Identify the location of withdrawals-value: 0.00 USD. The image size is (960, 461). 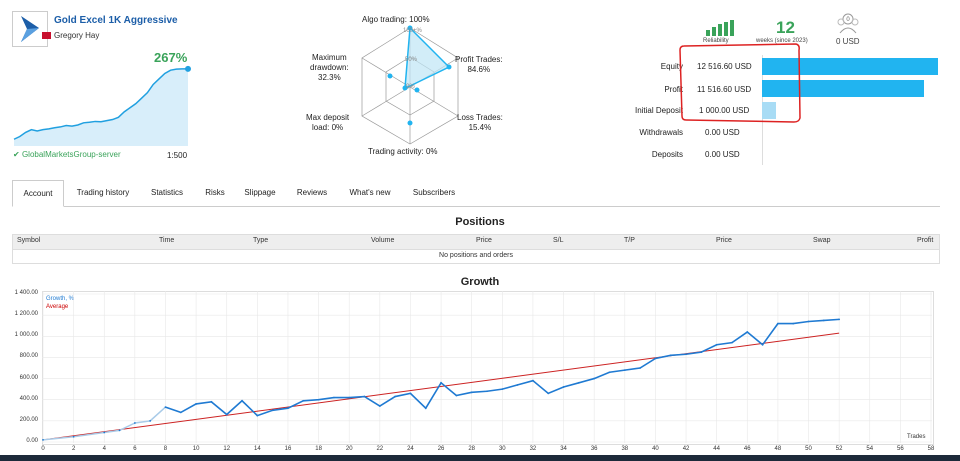
(722, 132).